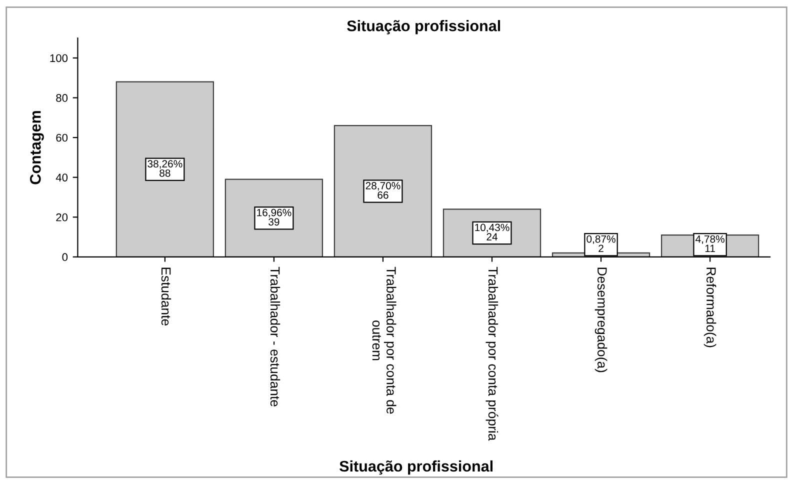 The image size is (793, 482). Describe the element at coordinates (423, 27) in the screenshot. I see `chart-title: Situação profissional` at that location.